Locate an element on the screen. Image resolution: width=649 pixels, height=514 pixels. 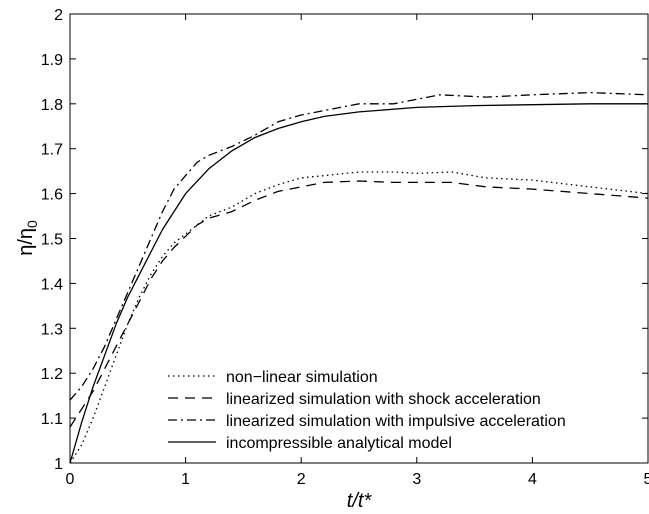
y-tick-label: 1.3 is located at coordinates (52, 329).